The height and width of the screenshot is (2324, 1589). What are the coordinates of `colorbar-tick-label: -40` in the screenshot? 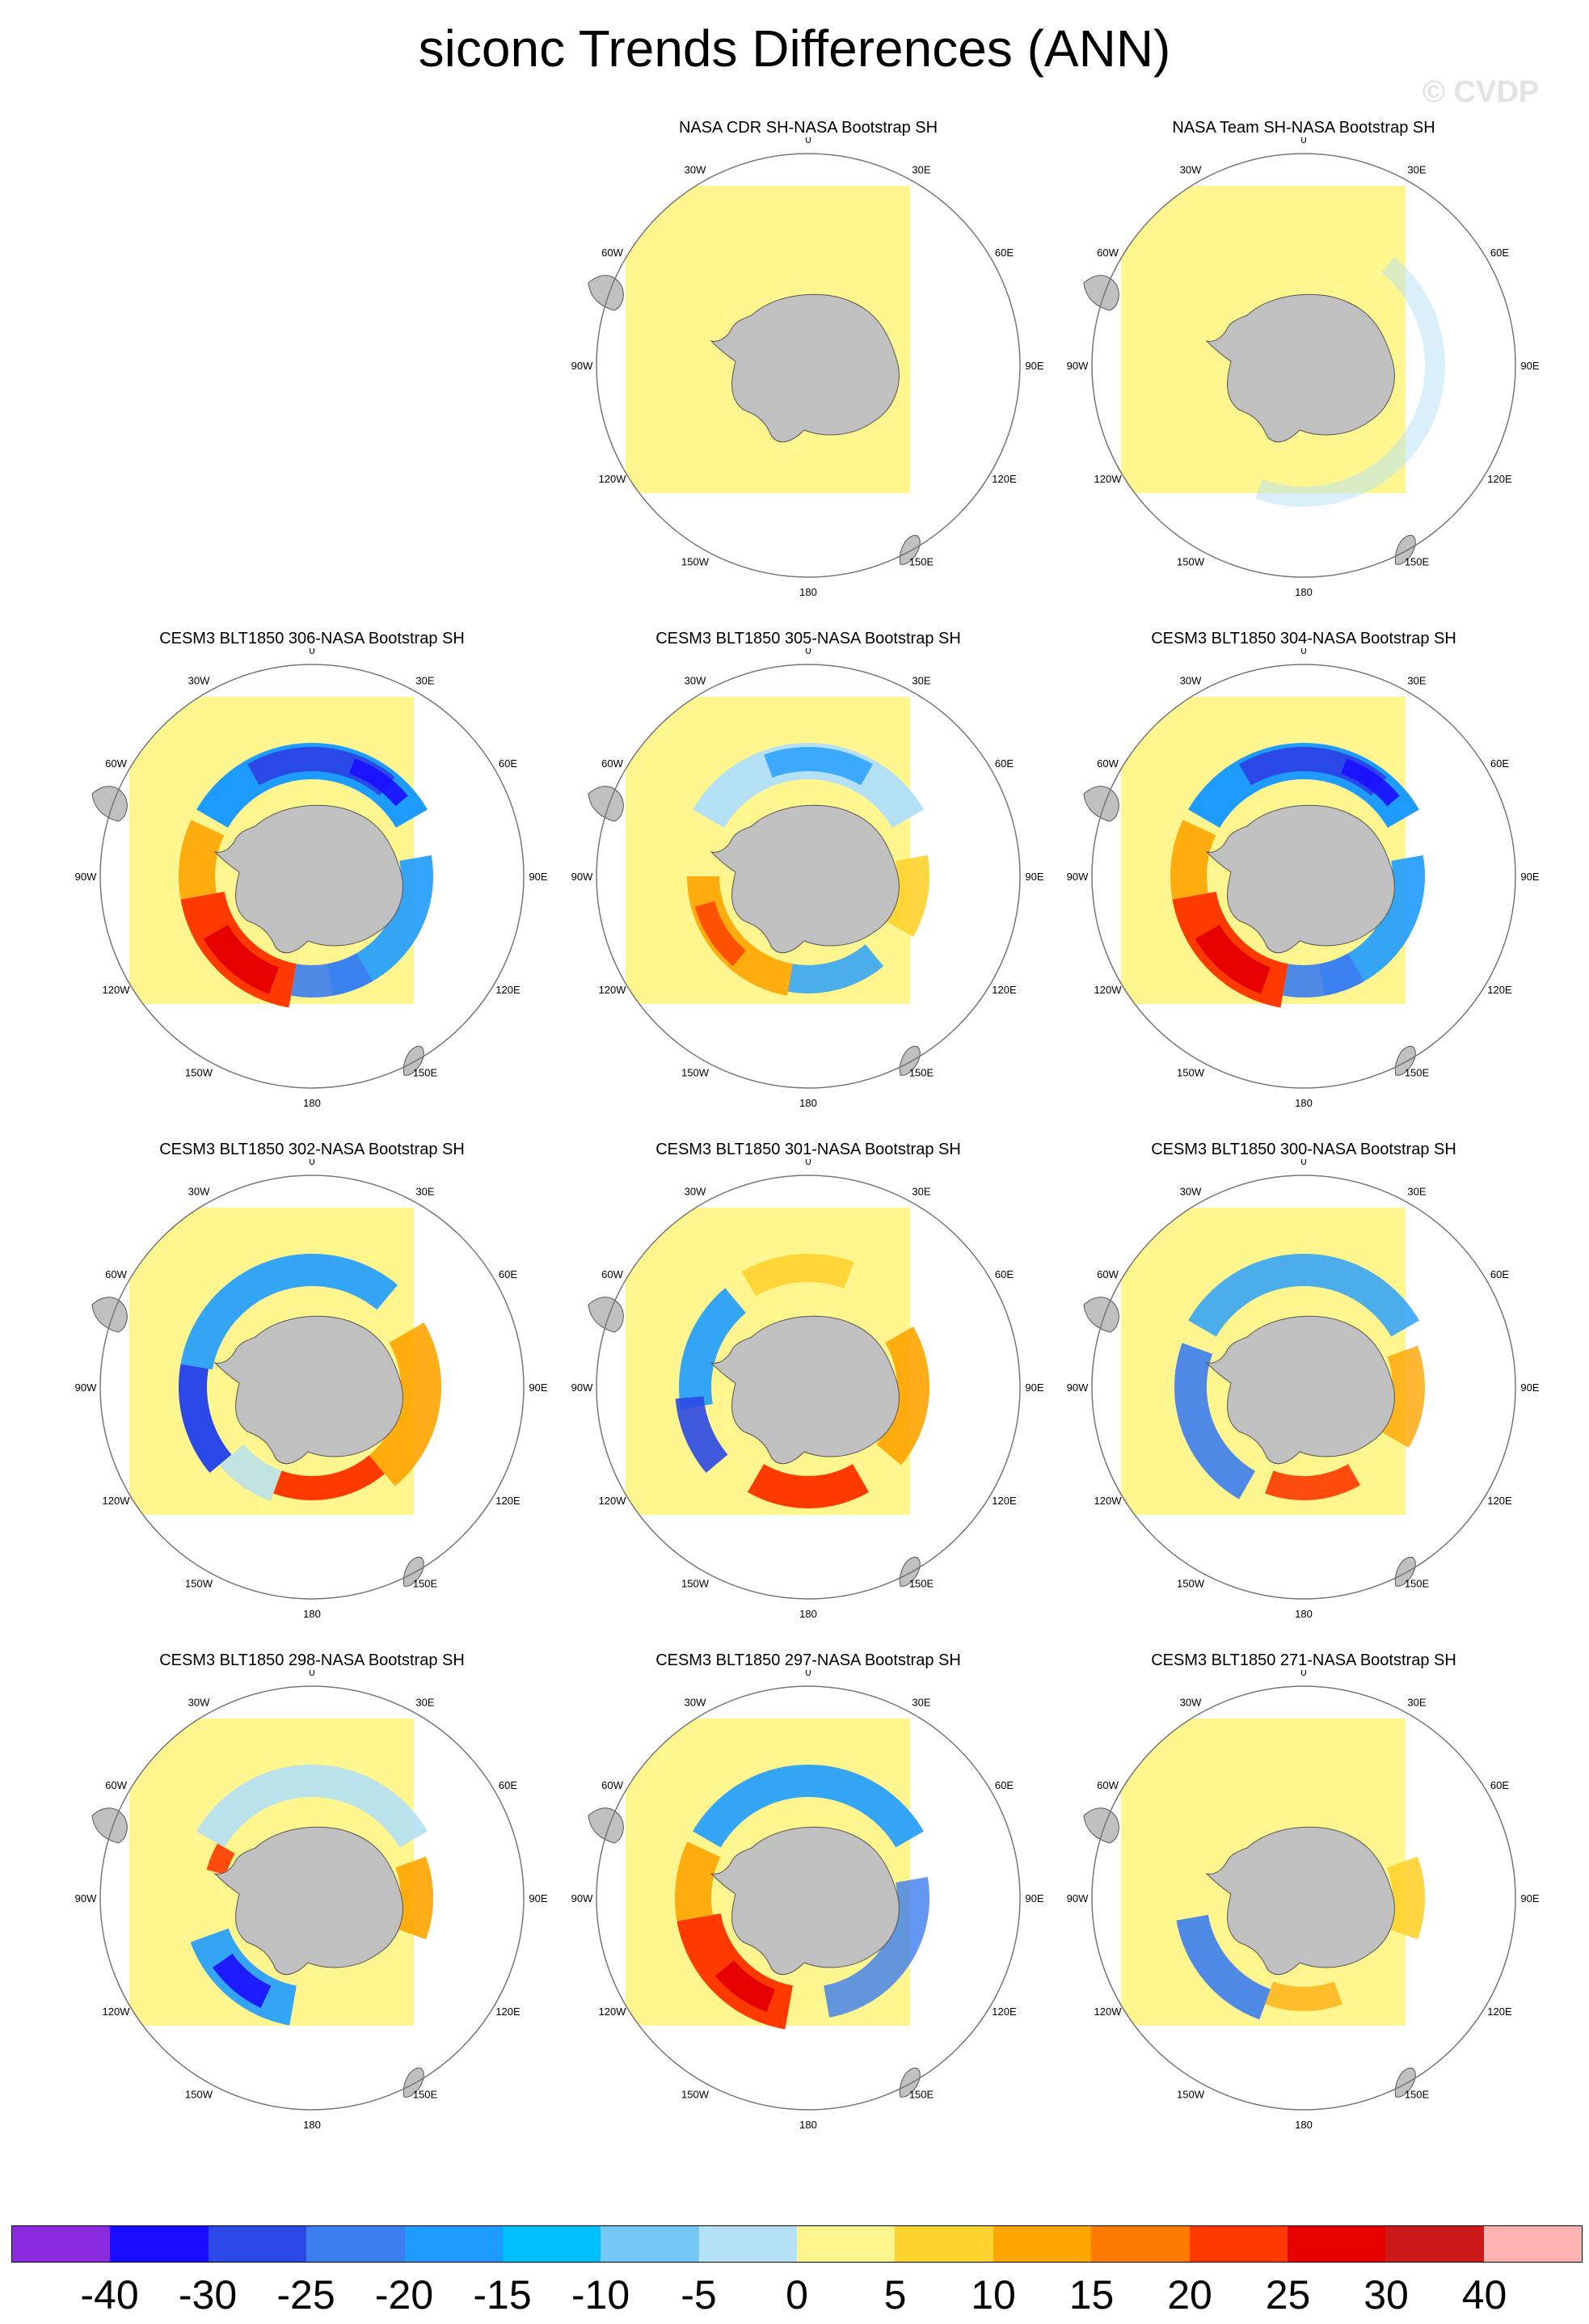 It's located at (109, 2295).